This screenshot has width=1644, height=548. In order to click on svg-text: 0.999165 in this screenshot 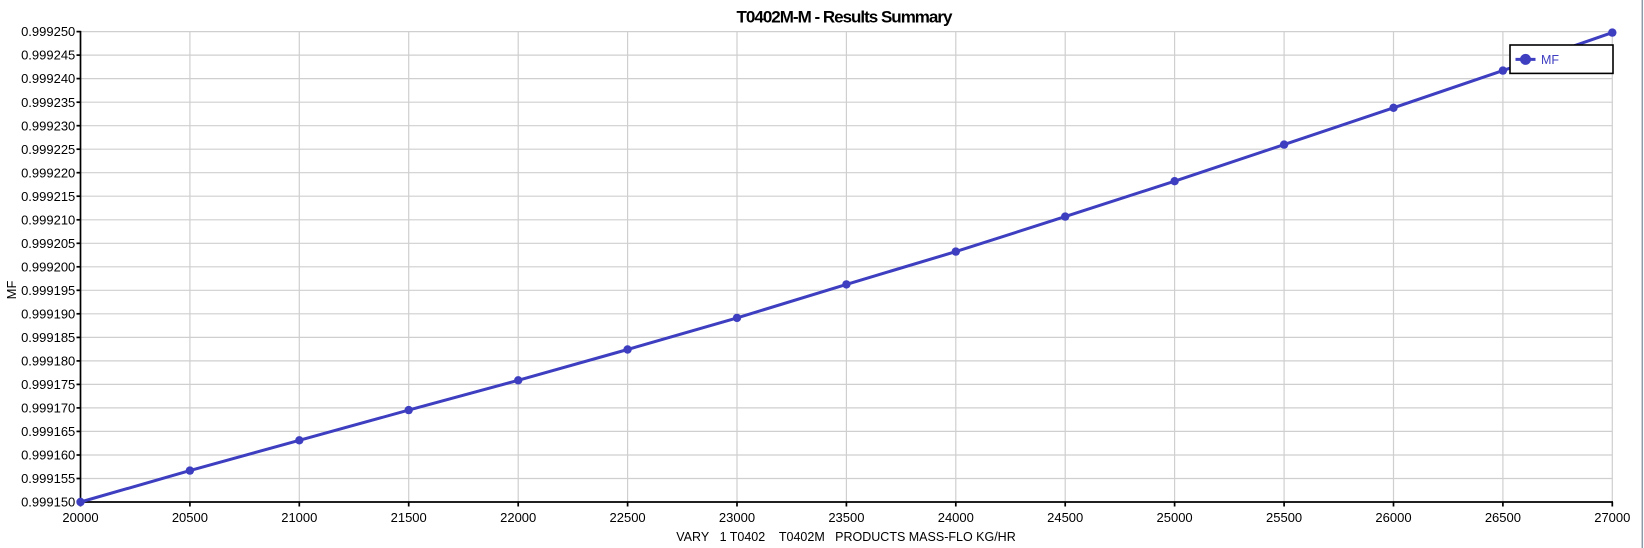, I will do `click(48, 431)`.